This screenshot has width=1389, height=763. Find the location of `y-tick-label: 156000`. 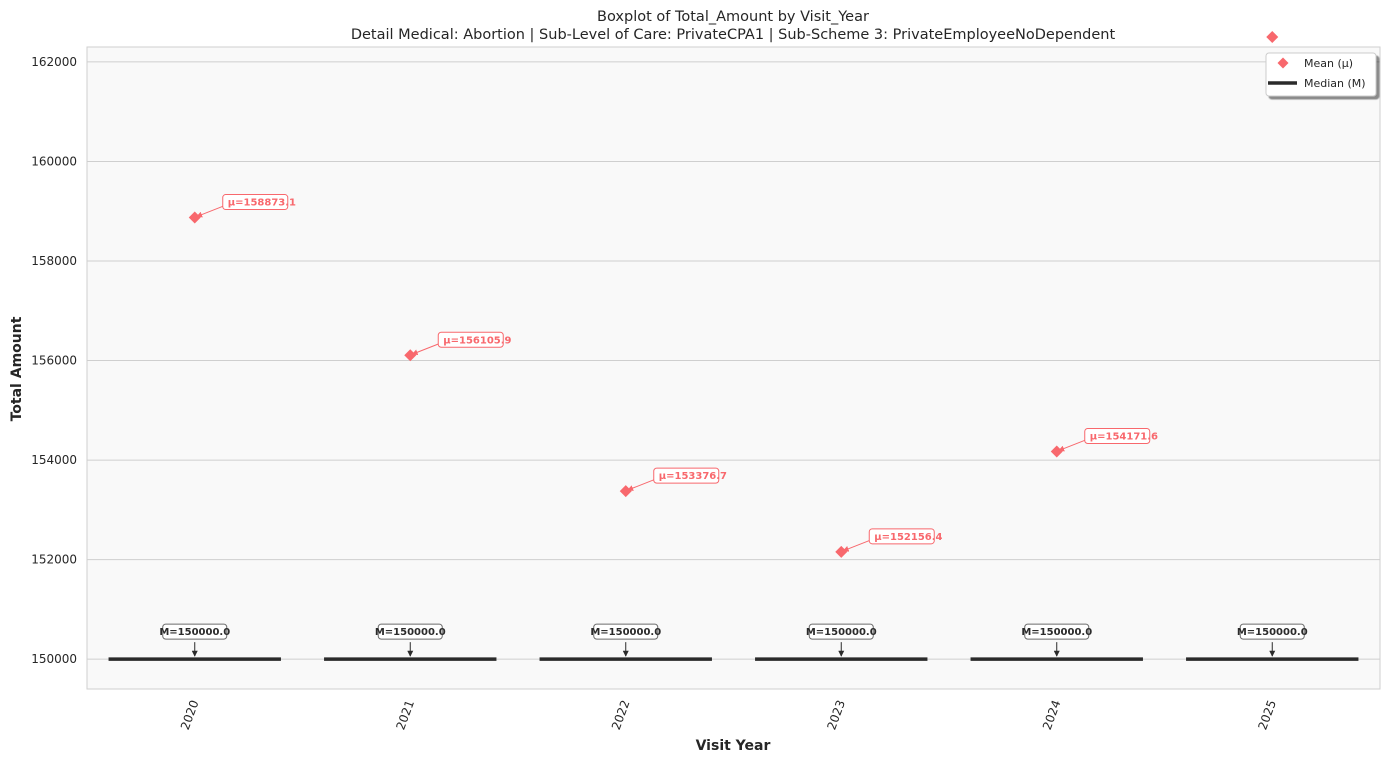

y-tick-label: 156000 is located at coordinates (54, 361).